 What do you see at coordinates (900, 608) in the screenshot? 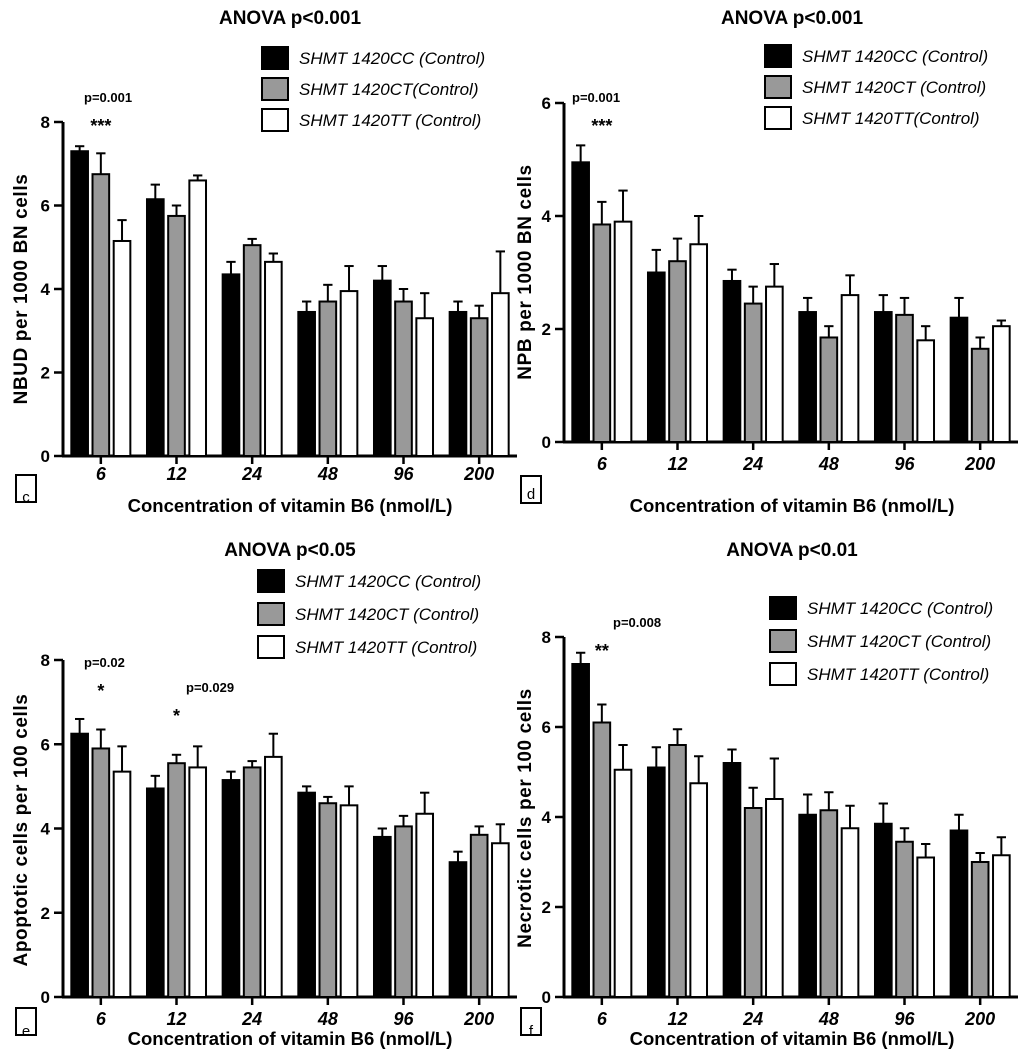
I see `legend-label: SHMT 1420CC (Control)` at bounding box center [900, 608].